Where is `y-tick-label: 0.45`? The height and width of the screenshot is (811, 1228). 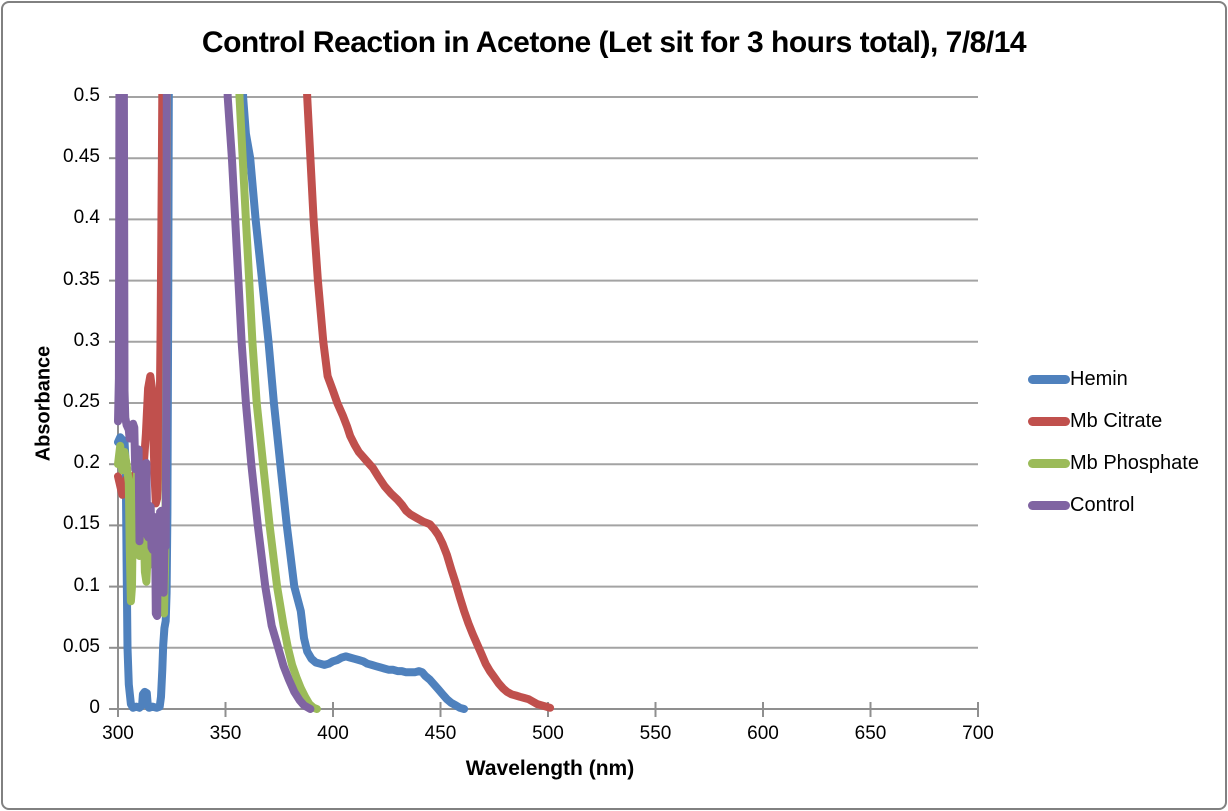
y-tick-label: 0.45 is located at coordinates (81, 157).